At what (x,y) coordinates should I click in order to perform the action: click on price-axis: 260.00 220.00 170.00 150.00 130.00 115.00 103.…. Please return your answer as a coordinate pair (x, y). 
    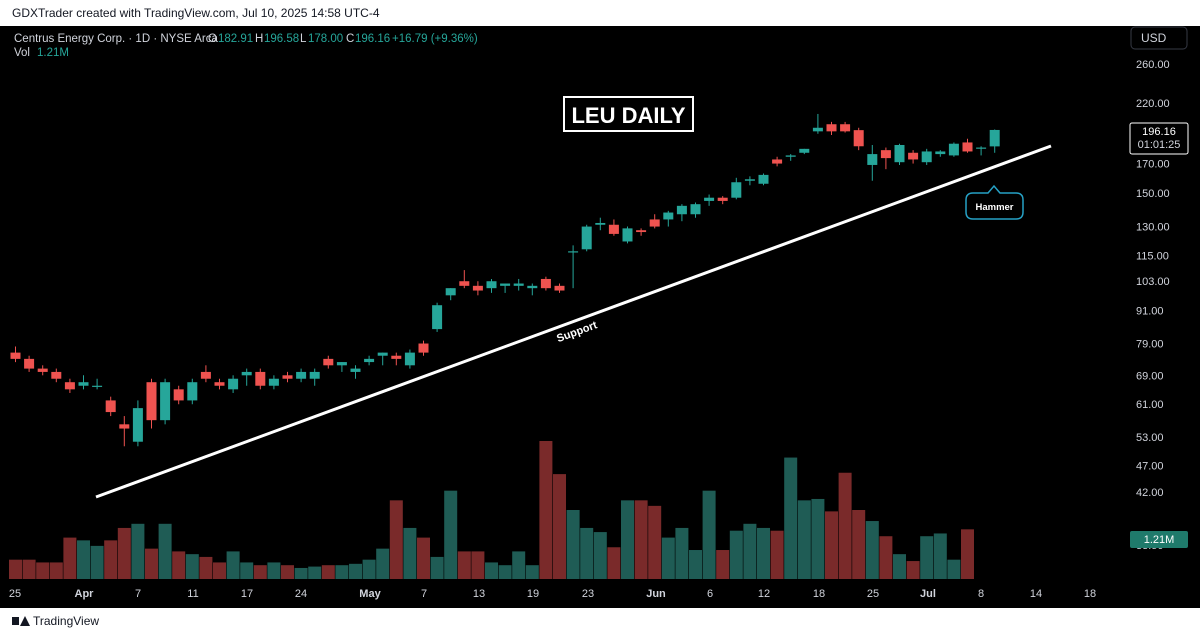
    Looking at the image, I should click on (1153, 305).